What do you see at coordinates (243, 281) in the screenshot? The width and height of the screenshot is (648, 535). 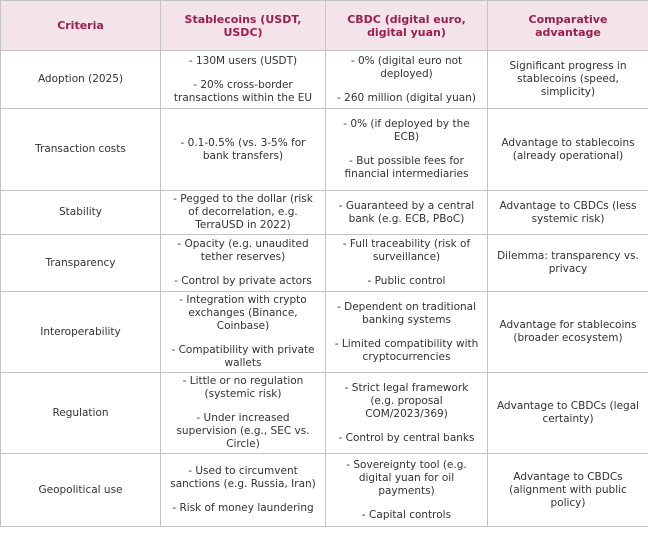 I see `cell-line: - Control by private actors` at bounding box center [243, 281].